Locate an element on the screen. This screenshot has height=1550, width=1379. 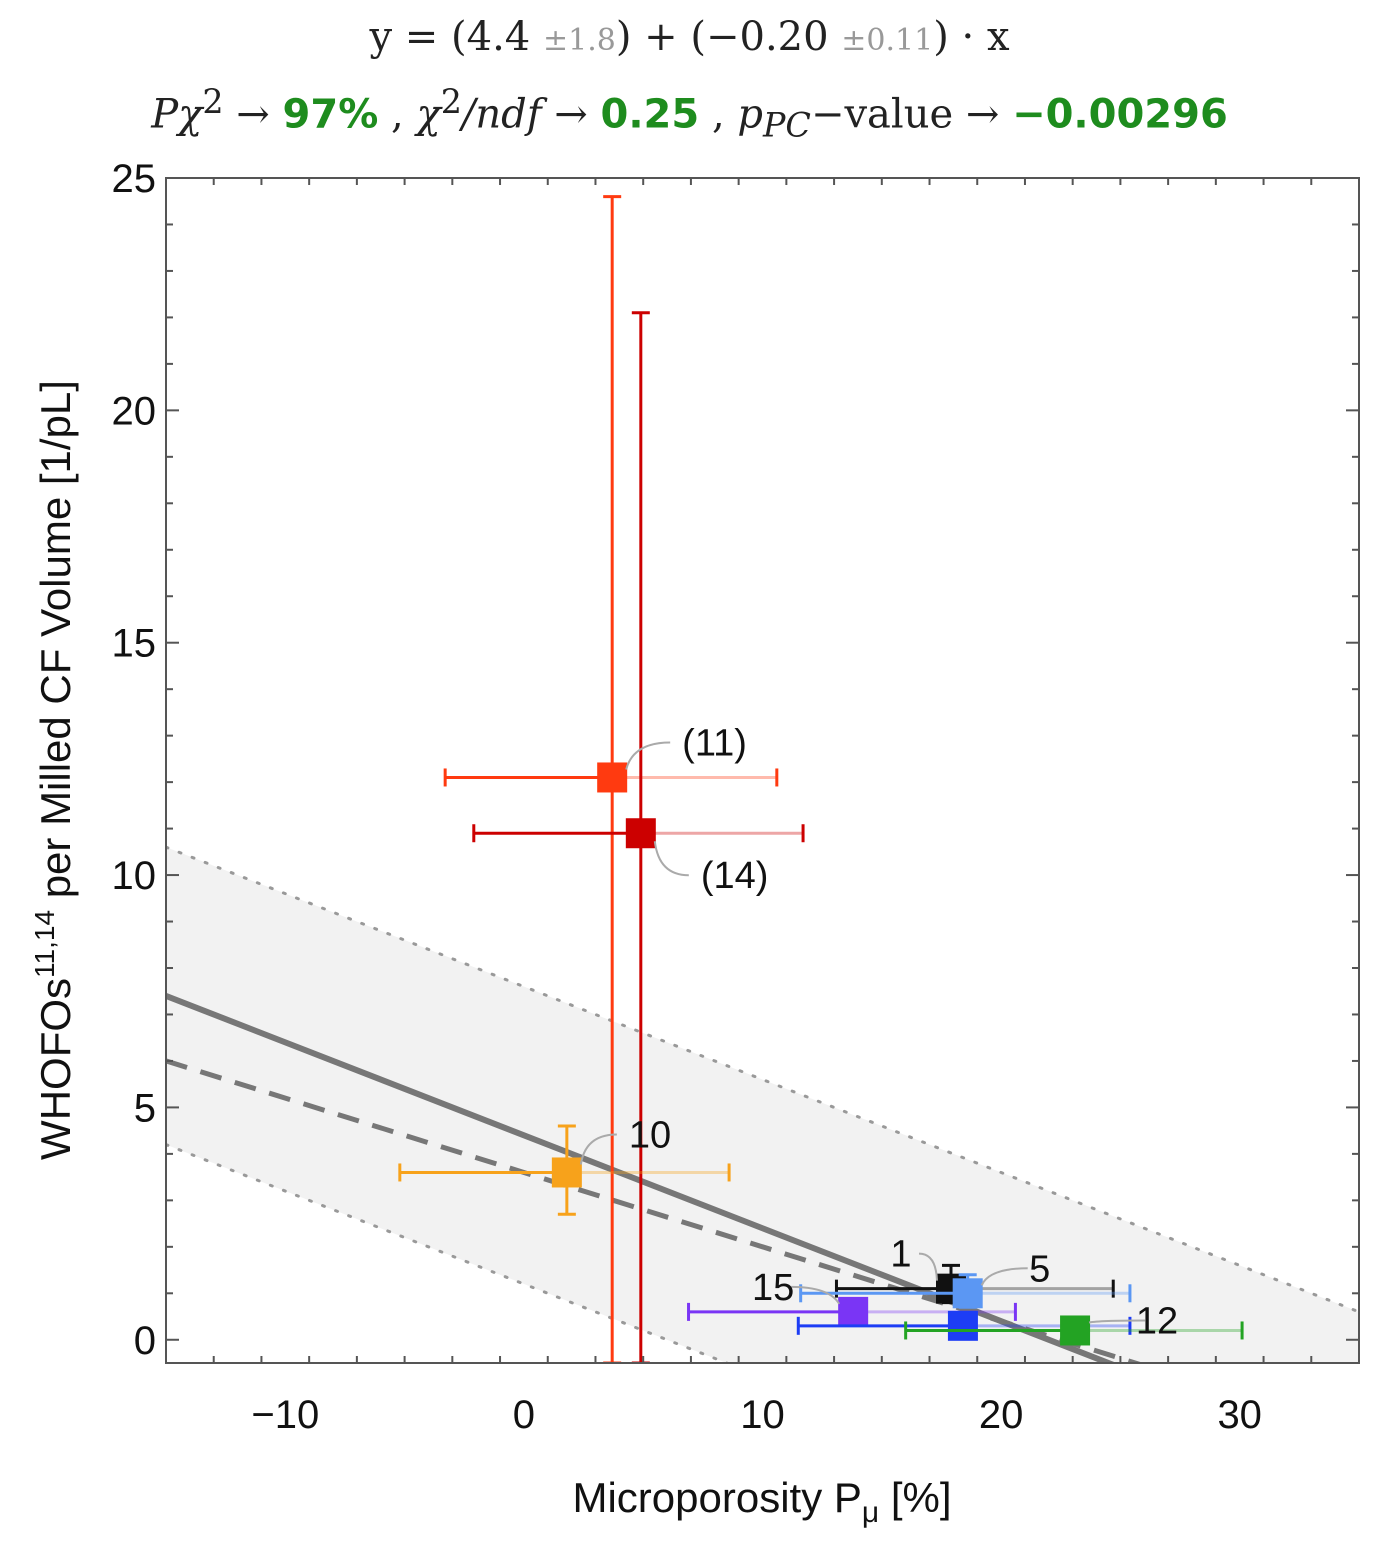
eq-intercept-unc: ±1.8 is located at coordinates (579, 40).